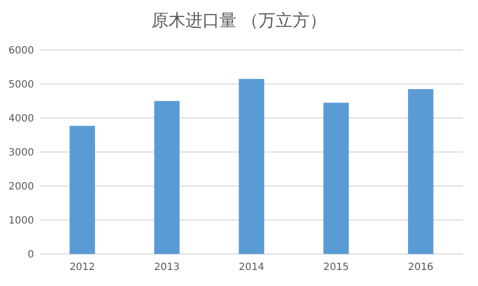 The width and height of the screenshot is (478, 286). Describe the element at coordinates (21, 85) in the screenshot. I see `y-tick-label: 5000` at that location.